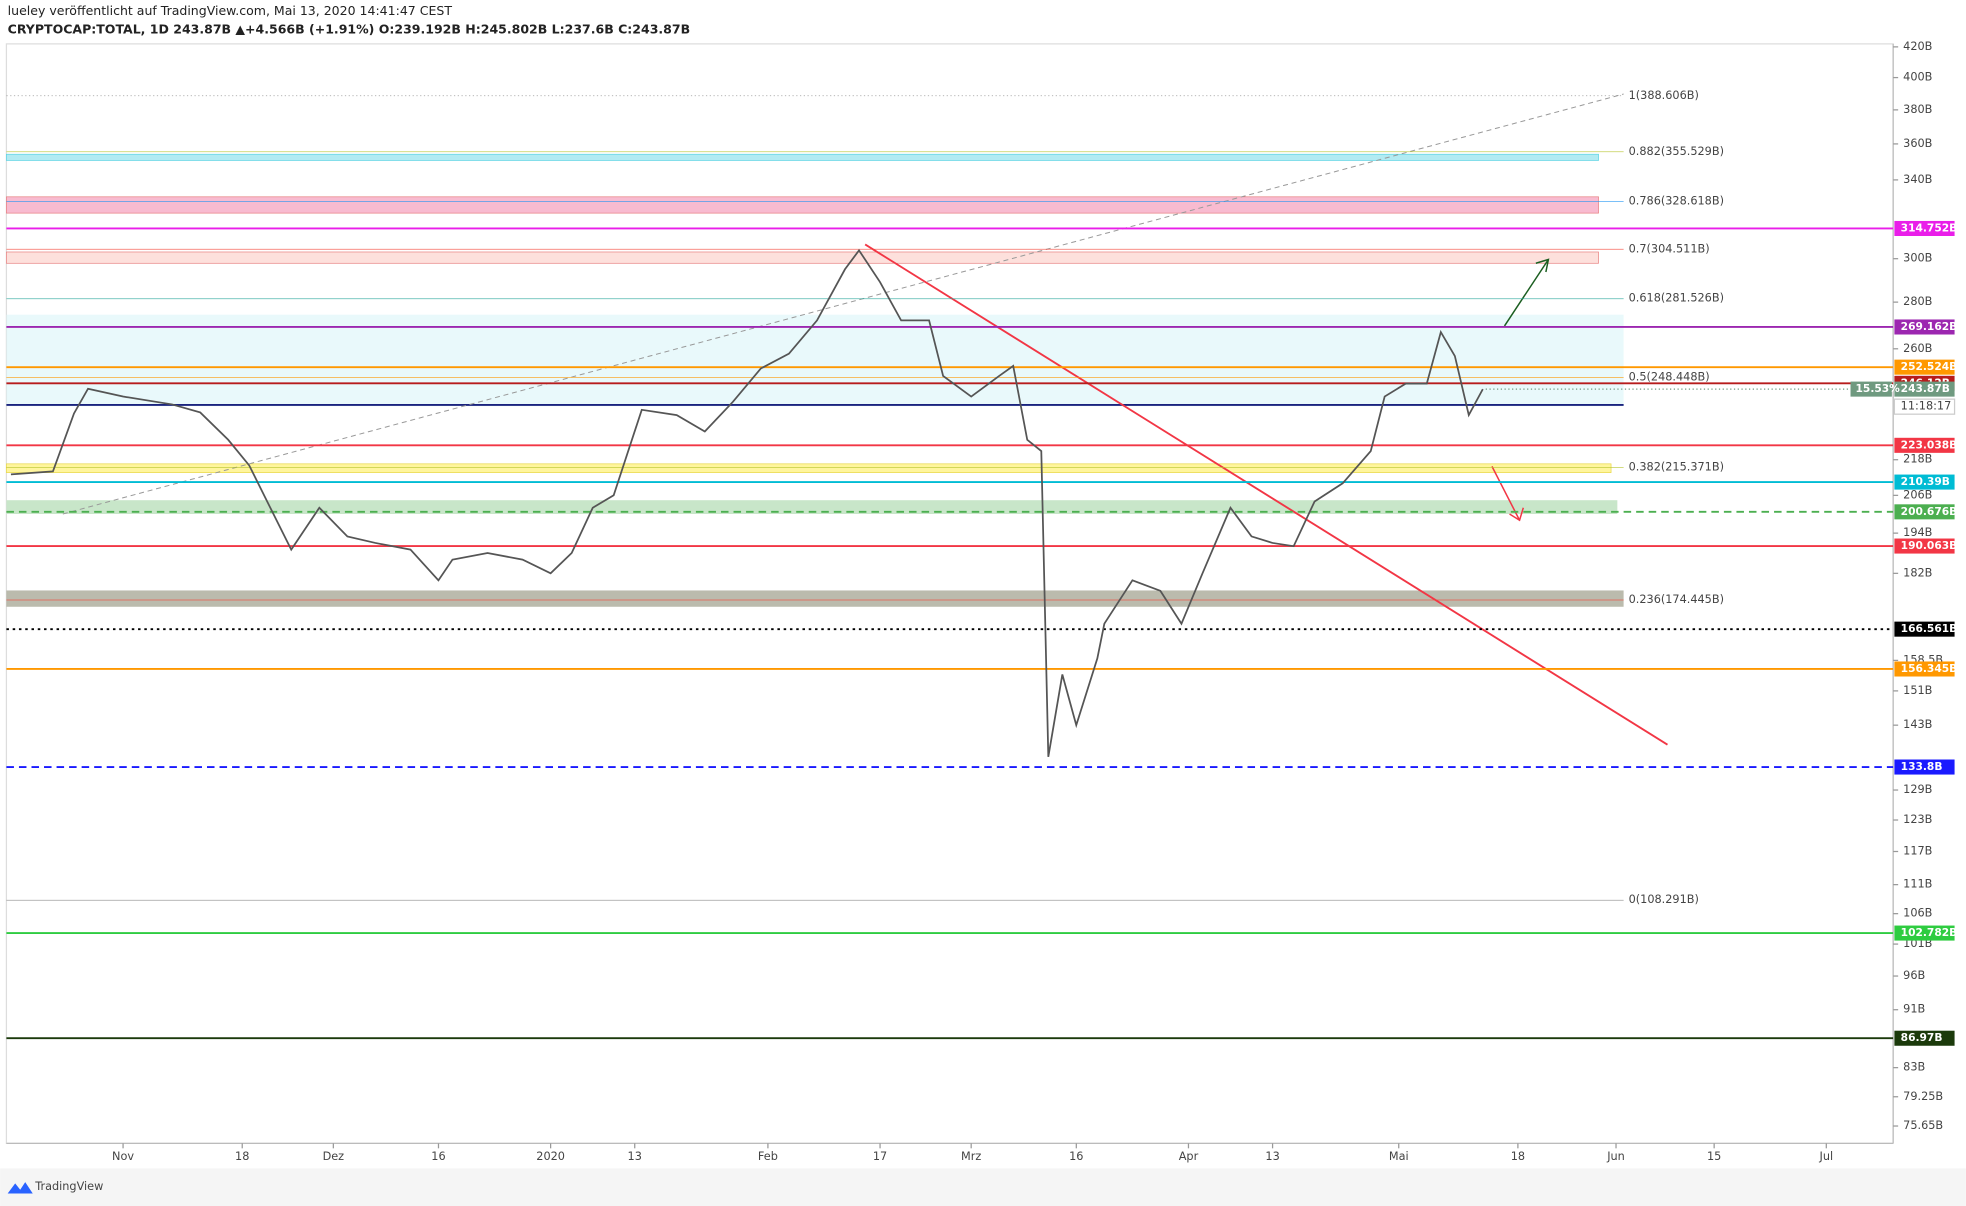  Describe the element at coordinates (1929, 932) in the screenshot. I see `level-label: 102.782B` at that location.